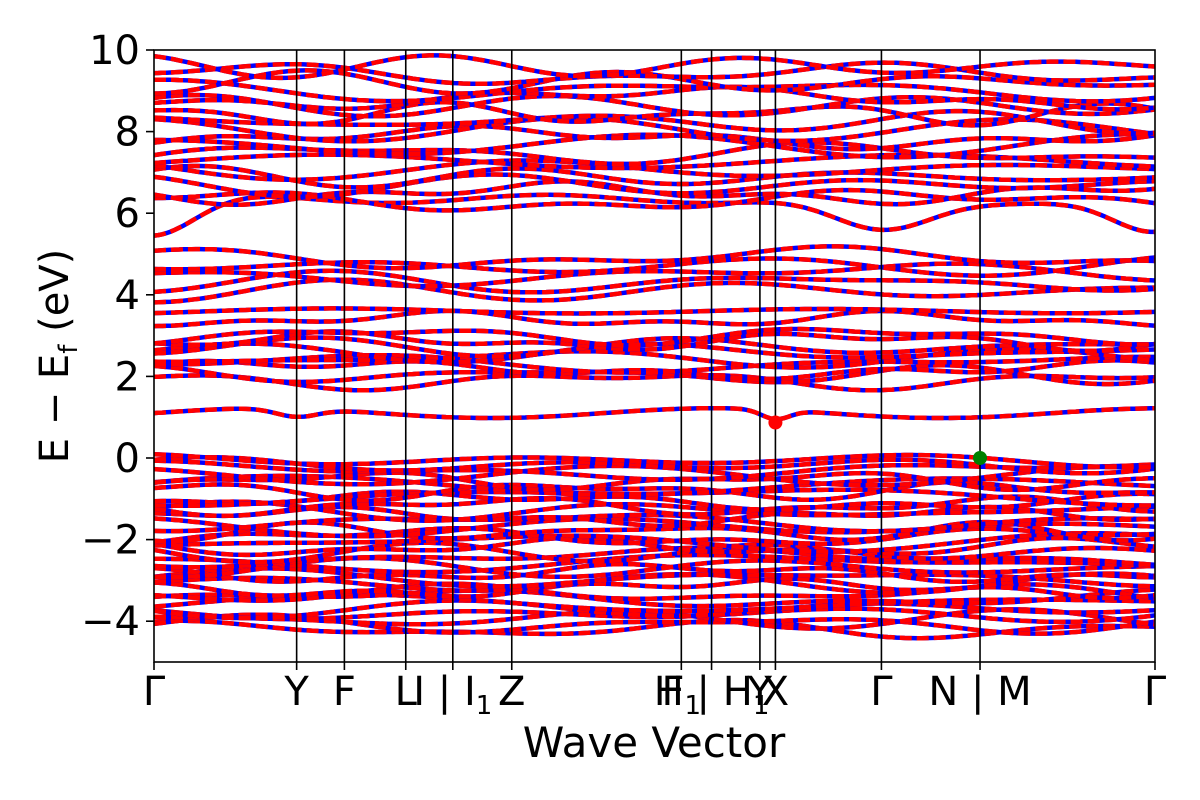 The width and height of the screenshot is (1200, 800). Describe the element at coordinates (775, 692) in the screenshot. I see `x-tick-label: X` at that location.